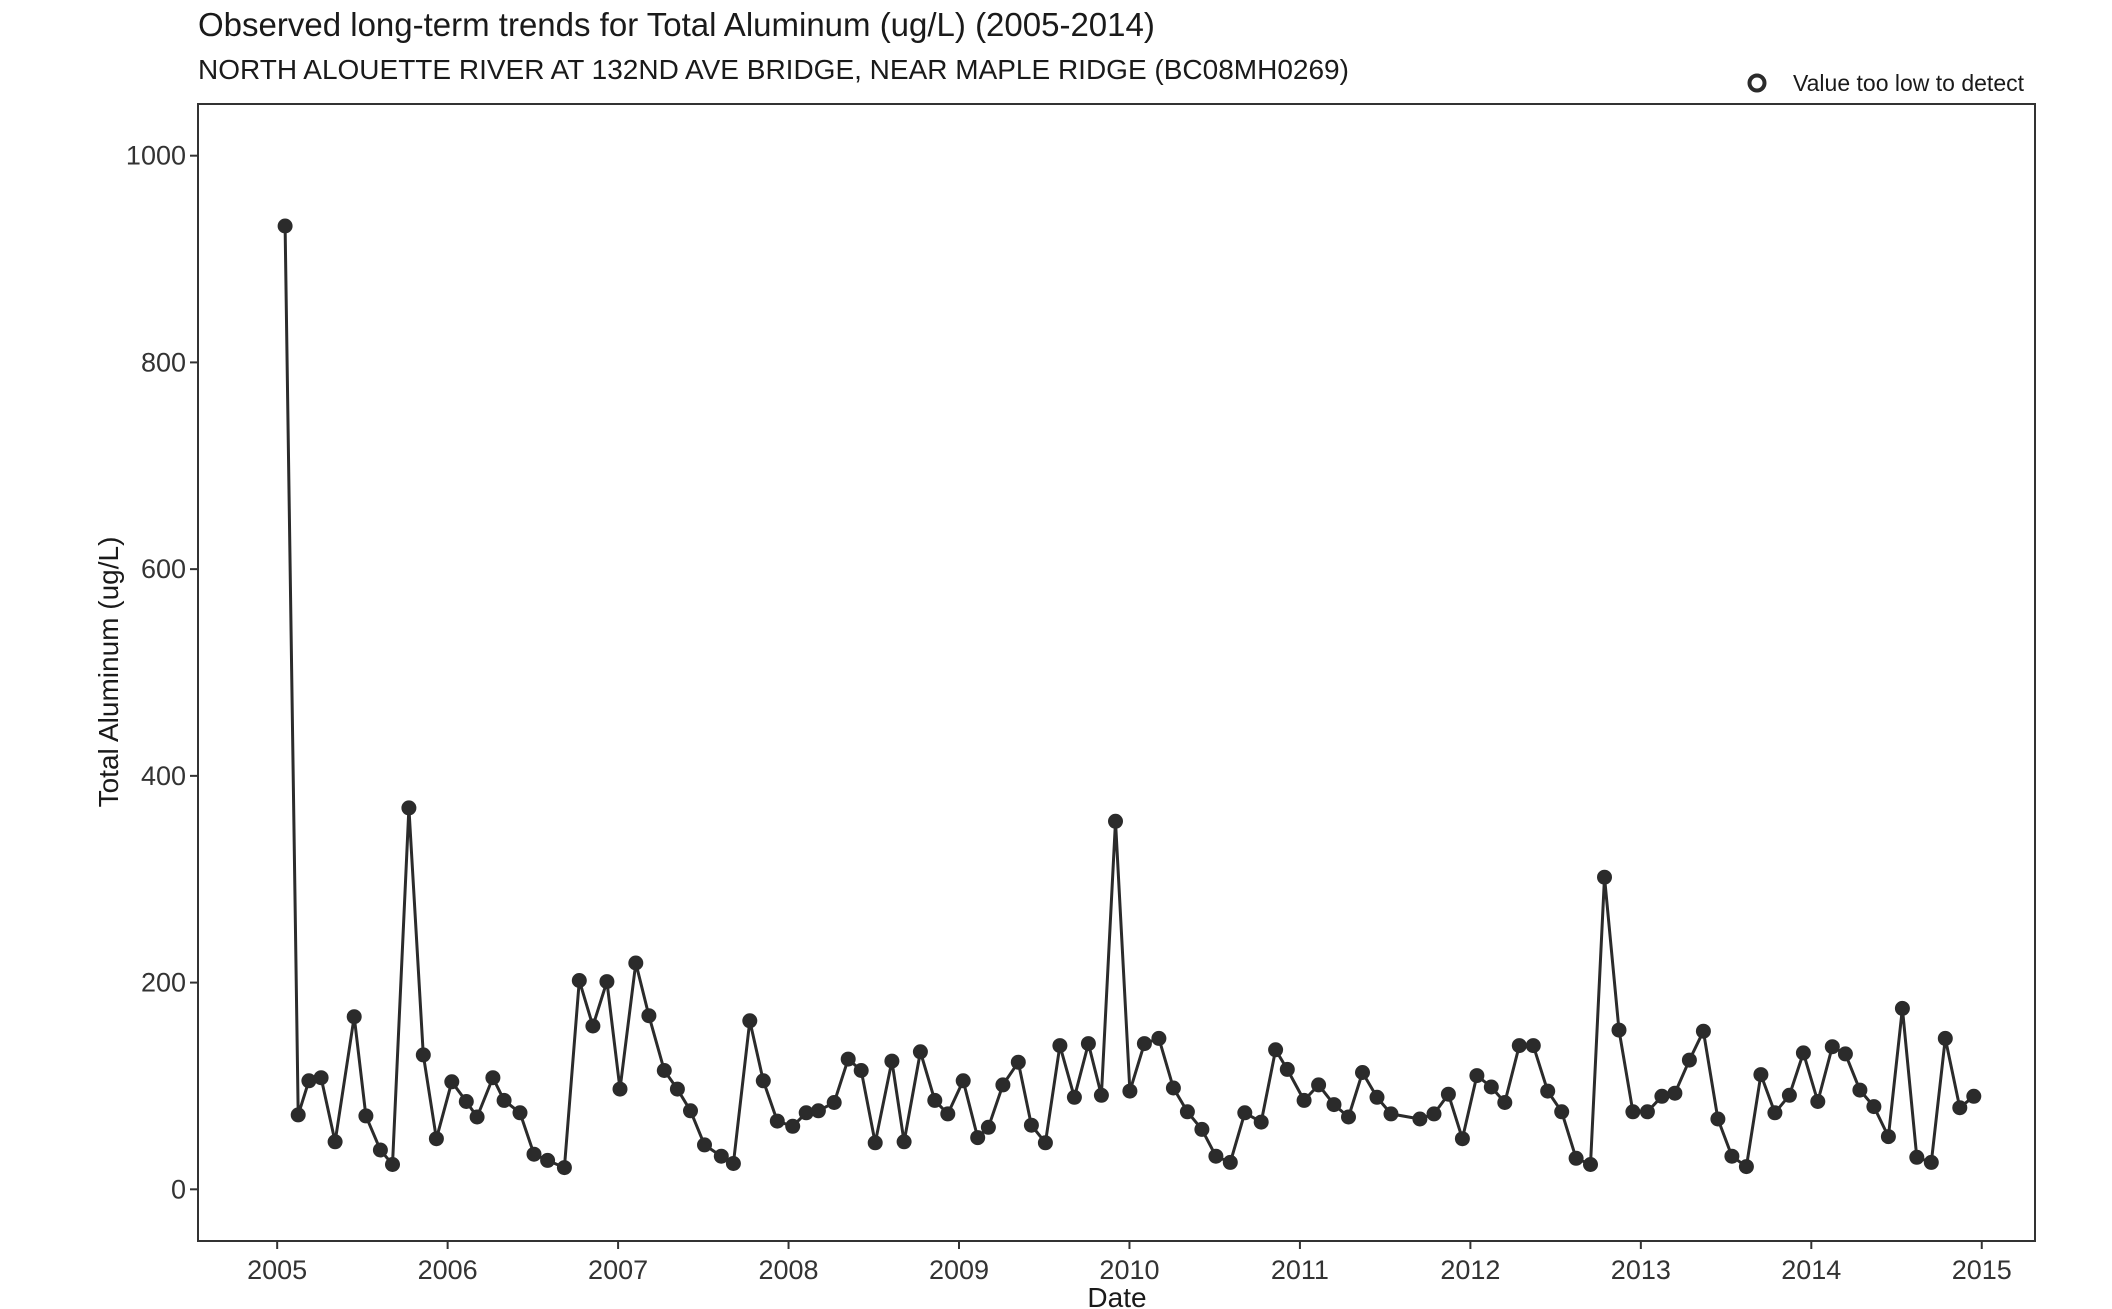  I want to click on x-tick-label: 2011, so click(1300, 1270).